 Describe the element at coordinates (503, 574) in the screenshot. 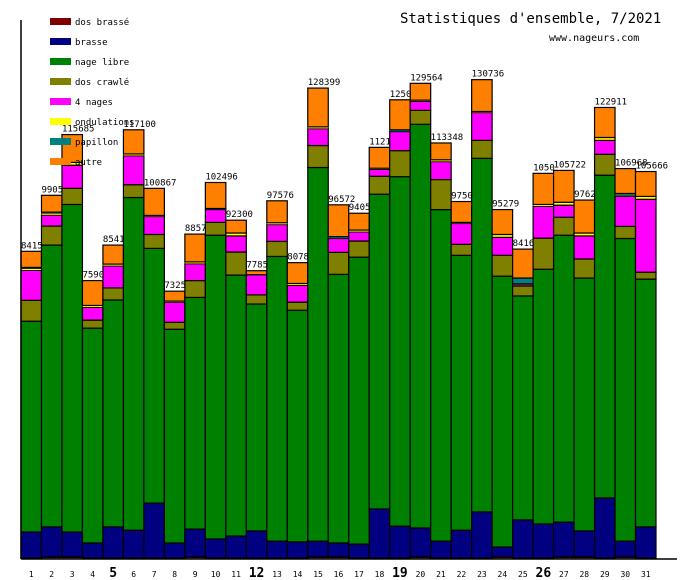

I see `x-tick-day-24: 24` at that location.